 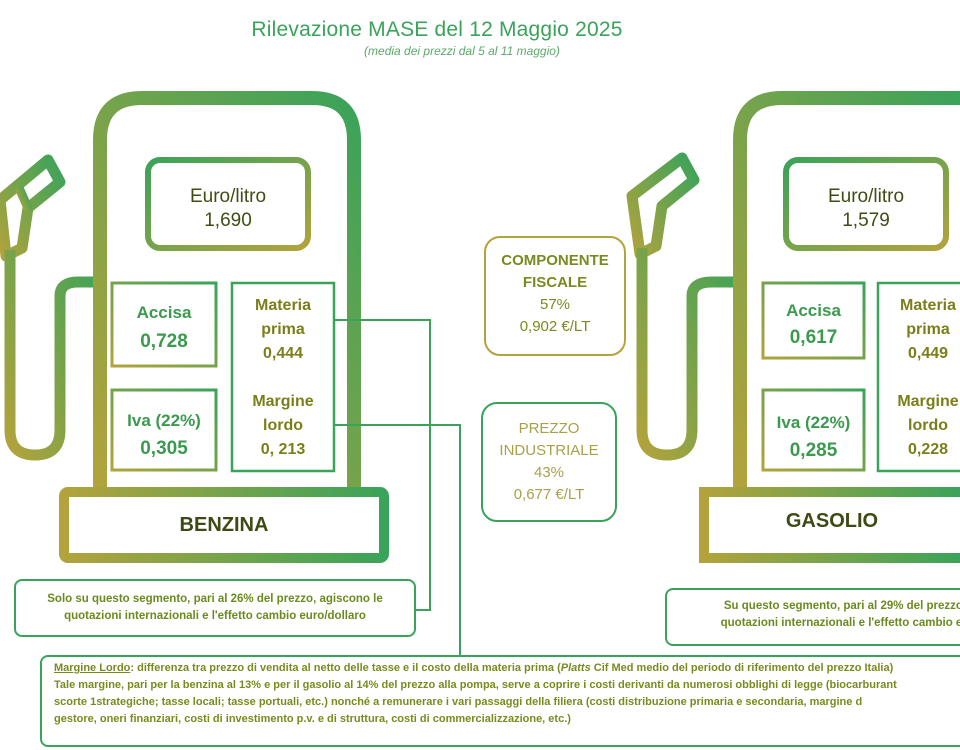 I want to click on gasolio-materia-cell: Materia prima 0,449, so click(x=920, y=330).